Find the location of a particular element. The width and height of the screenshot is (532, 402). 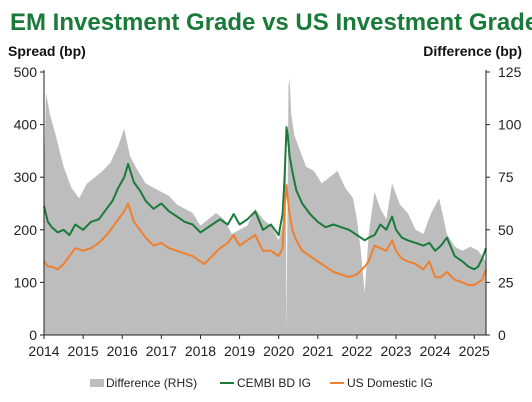

y-axis-right-title: Difference (bp) is located at coordinates (472, 51).